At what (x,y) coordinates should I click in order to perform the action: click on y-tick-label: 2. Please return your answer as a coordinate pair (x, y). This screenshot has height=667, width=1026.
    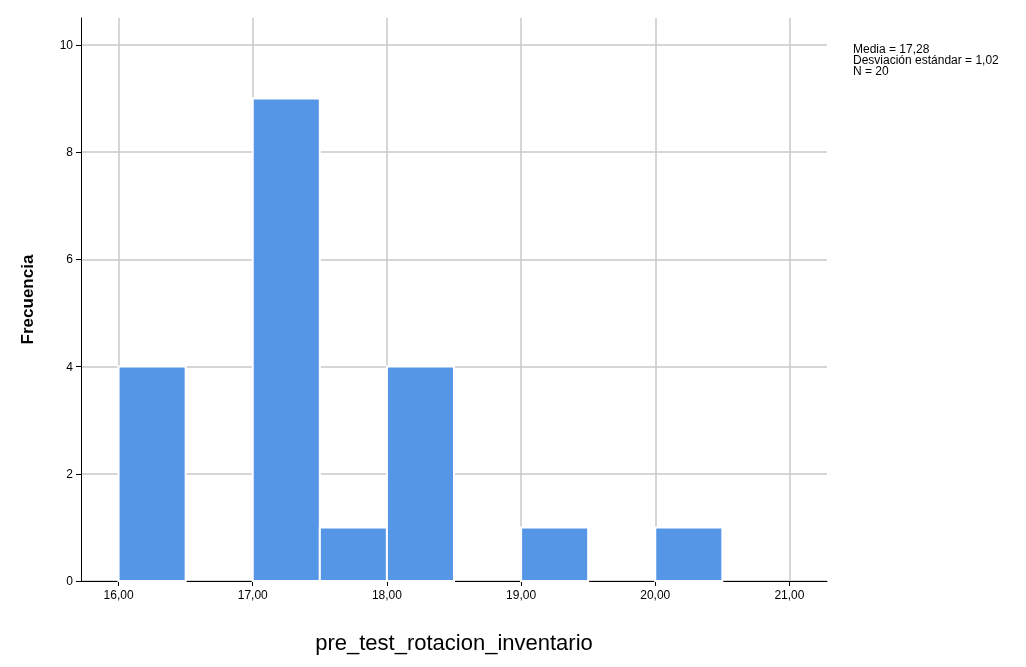
    Looking at the image, I should click on (70, 473).